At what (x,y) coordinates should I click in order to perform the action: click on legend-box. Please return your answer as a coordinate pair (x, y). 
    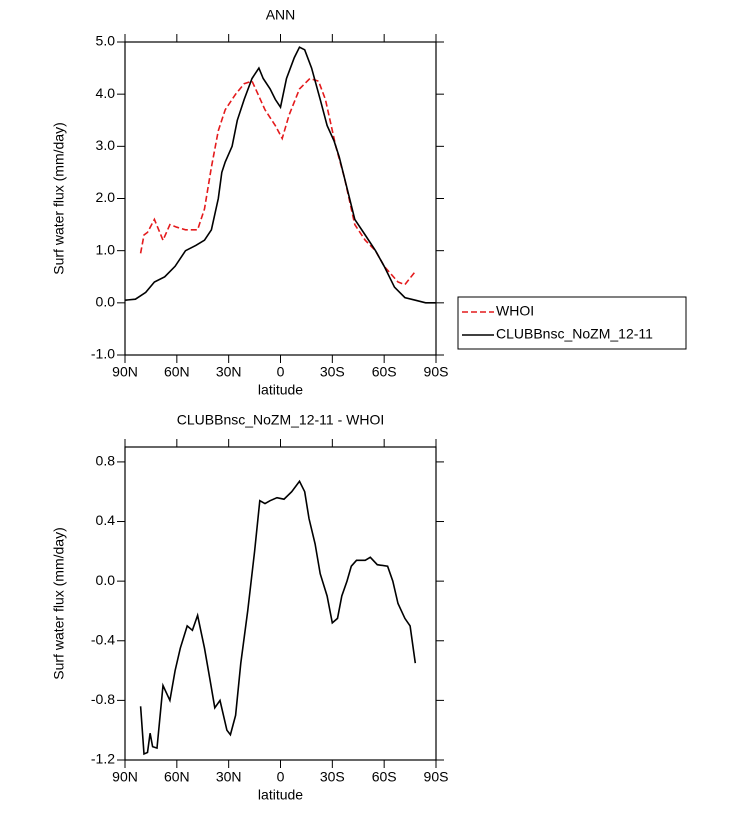
    Looking at the image, I should click on (572, 323).